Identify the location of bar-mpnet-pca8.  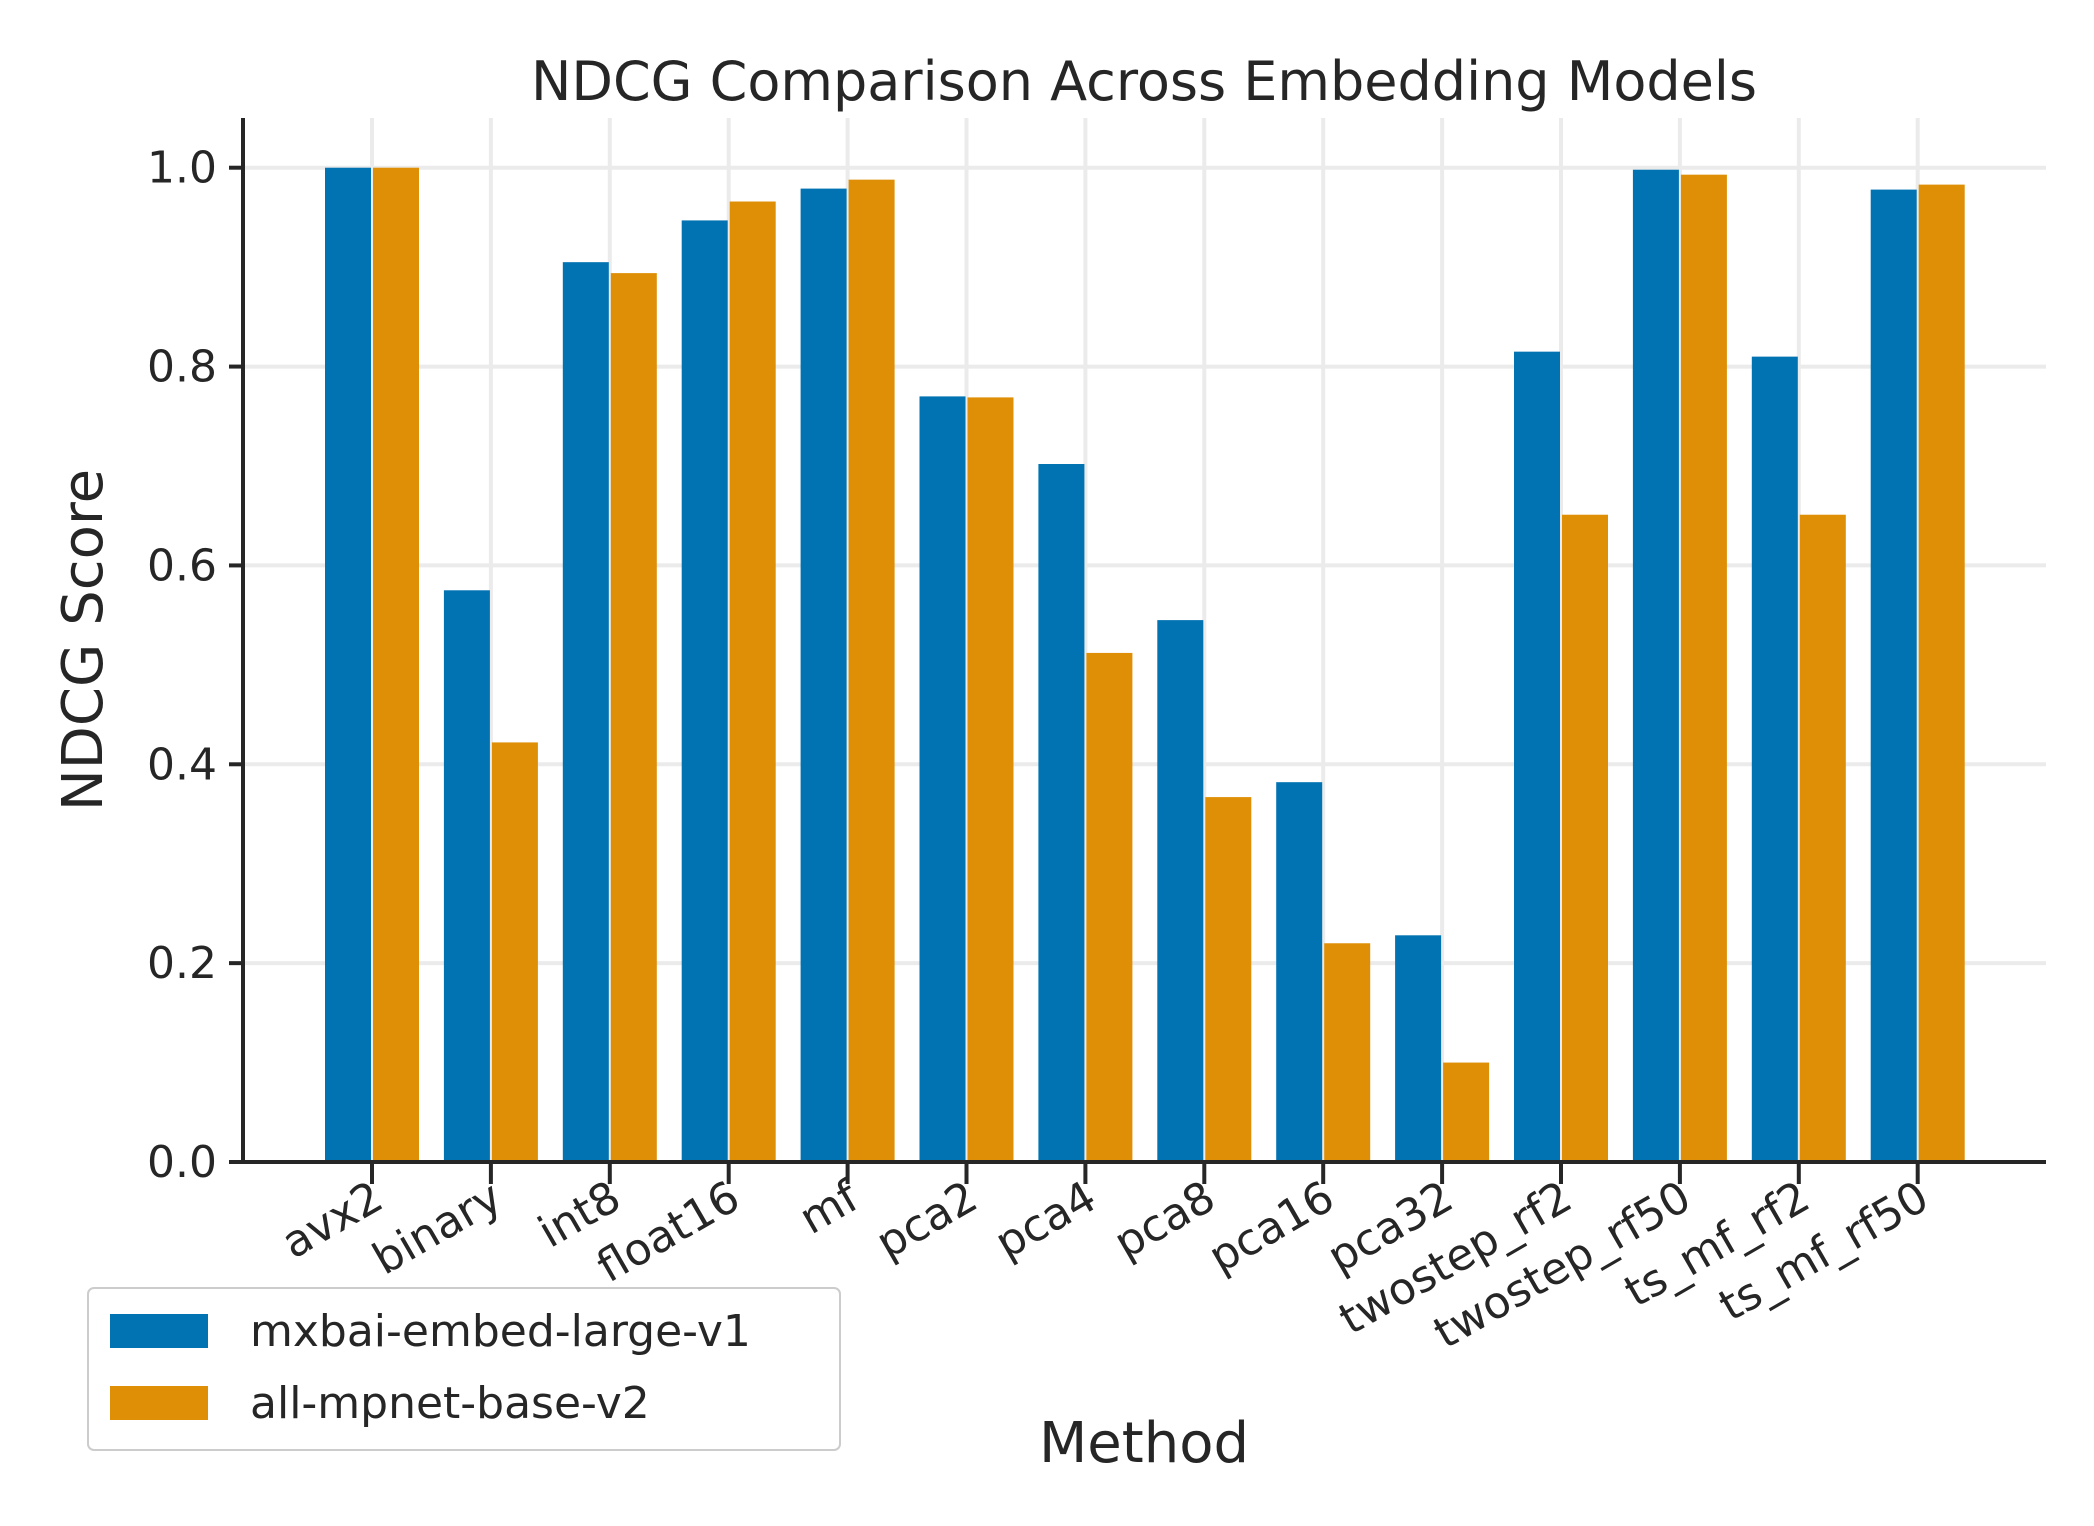
(1228, 979).